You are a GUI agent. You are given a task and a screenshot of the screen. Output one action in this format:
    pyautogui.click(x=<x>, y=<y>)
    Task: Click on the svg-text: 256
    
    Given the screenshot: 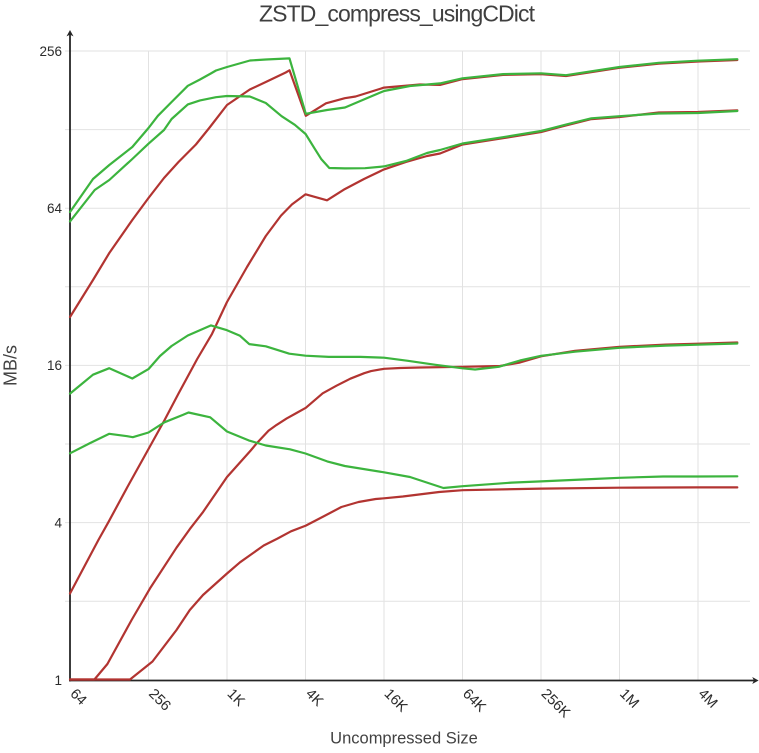 What is the action you would take?
    pyautogui.click(x=50, y=51)
    